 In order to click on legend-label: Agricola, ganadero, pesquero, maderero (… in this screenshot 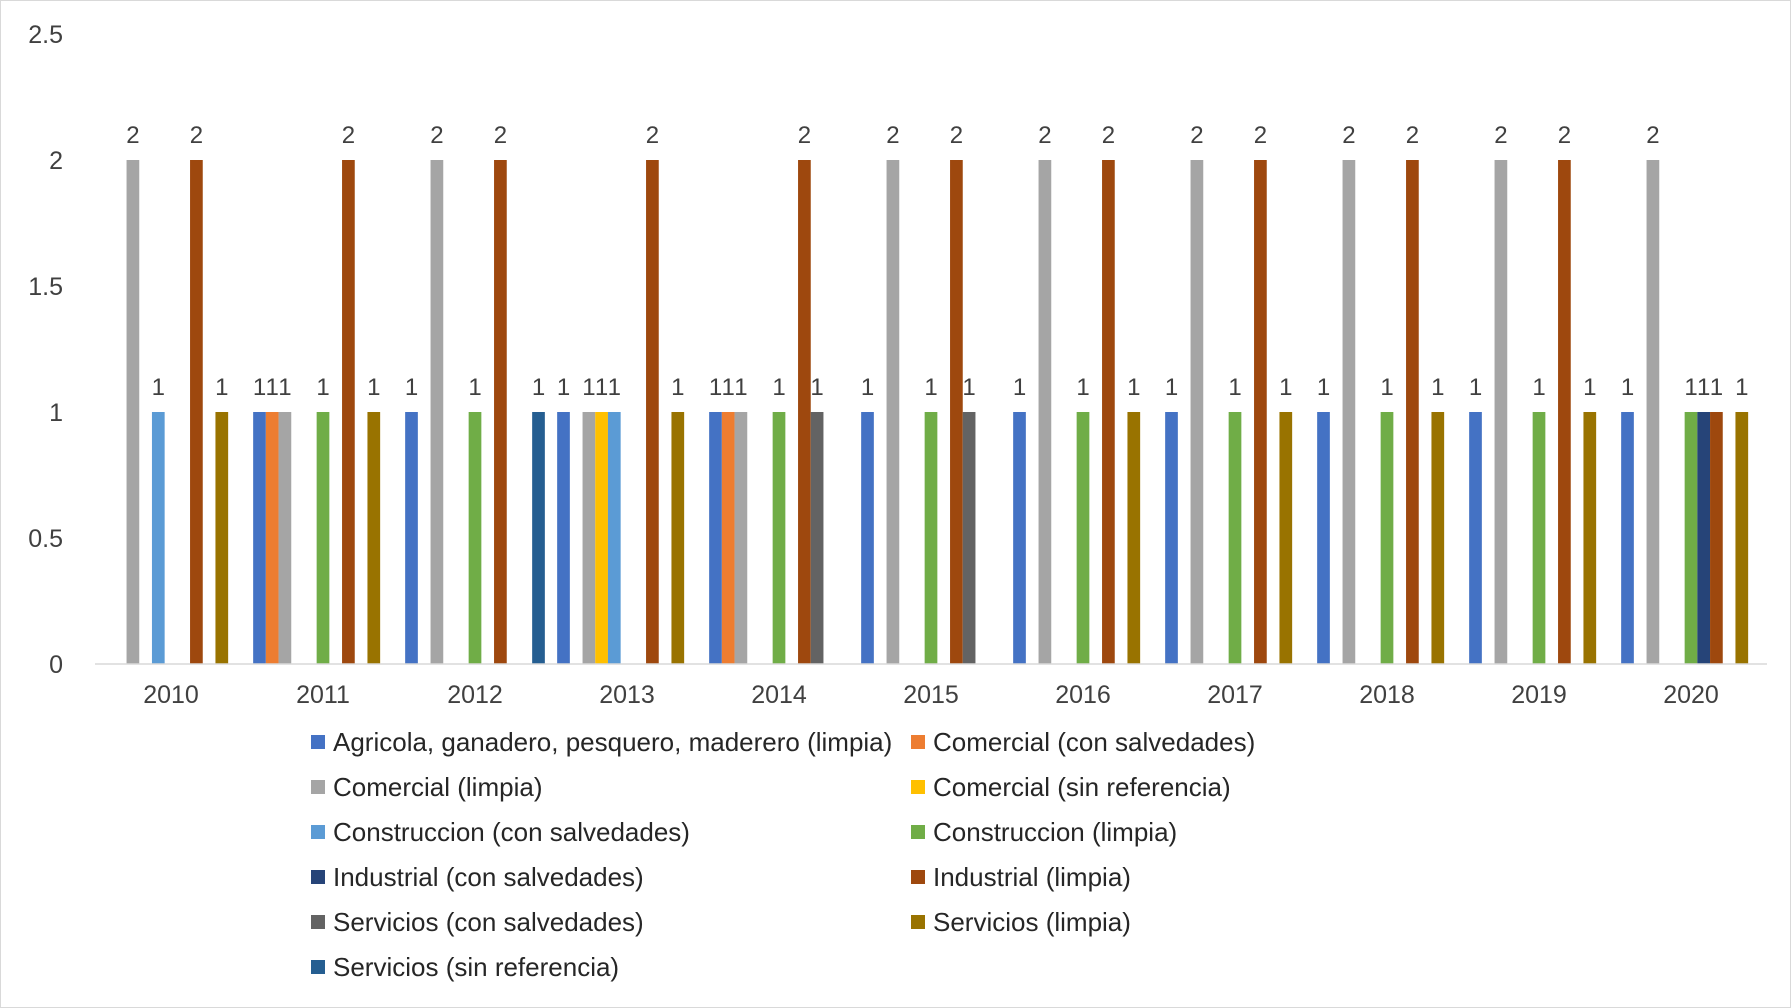, I will do `click(613, 741)`.